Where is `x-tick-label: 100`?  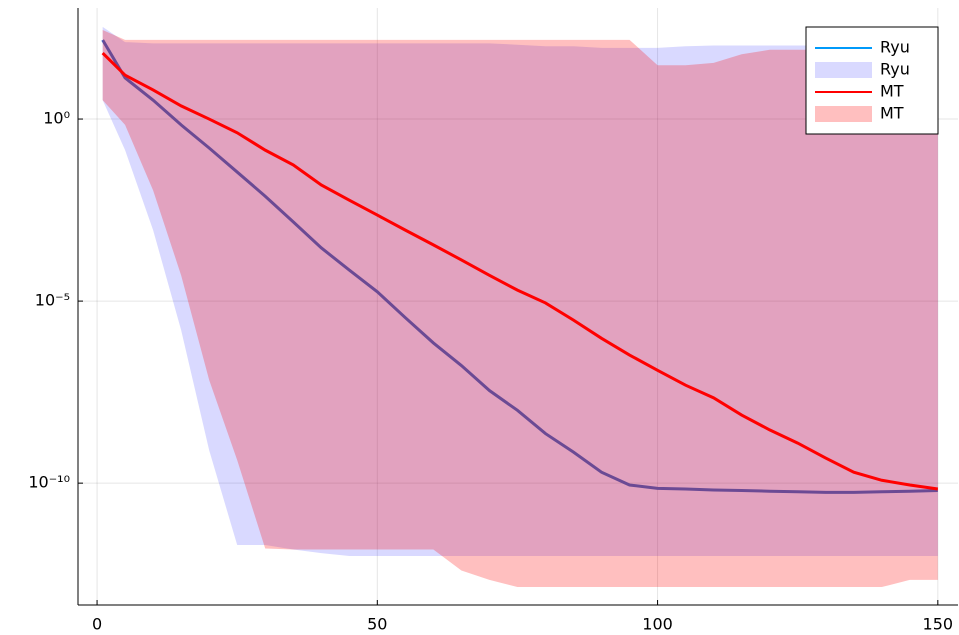
x-tick-label: 100 is located at coordinates (657, 624).